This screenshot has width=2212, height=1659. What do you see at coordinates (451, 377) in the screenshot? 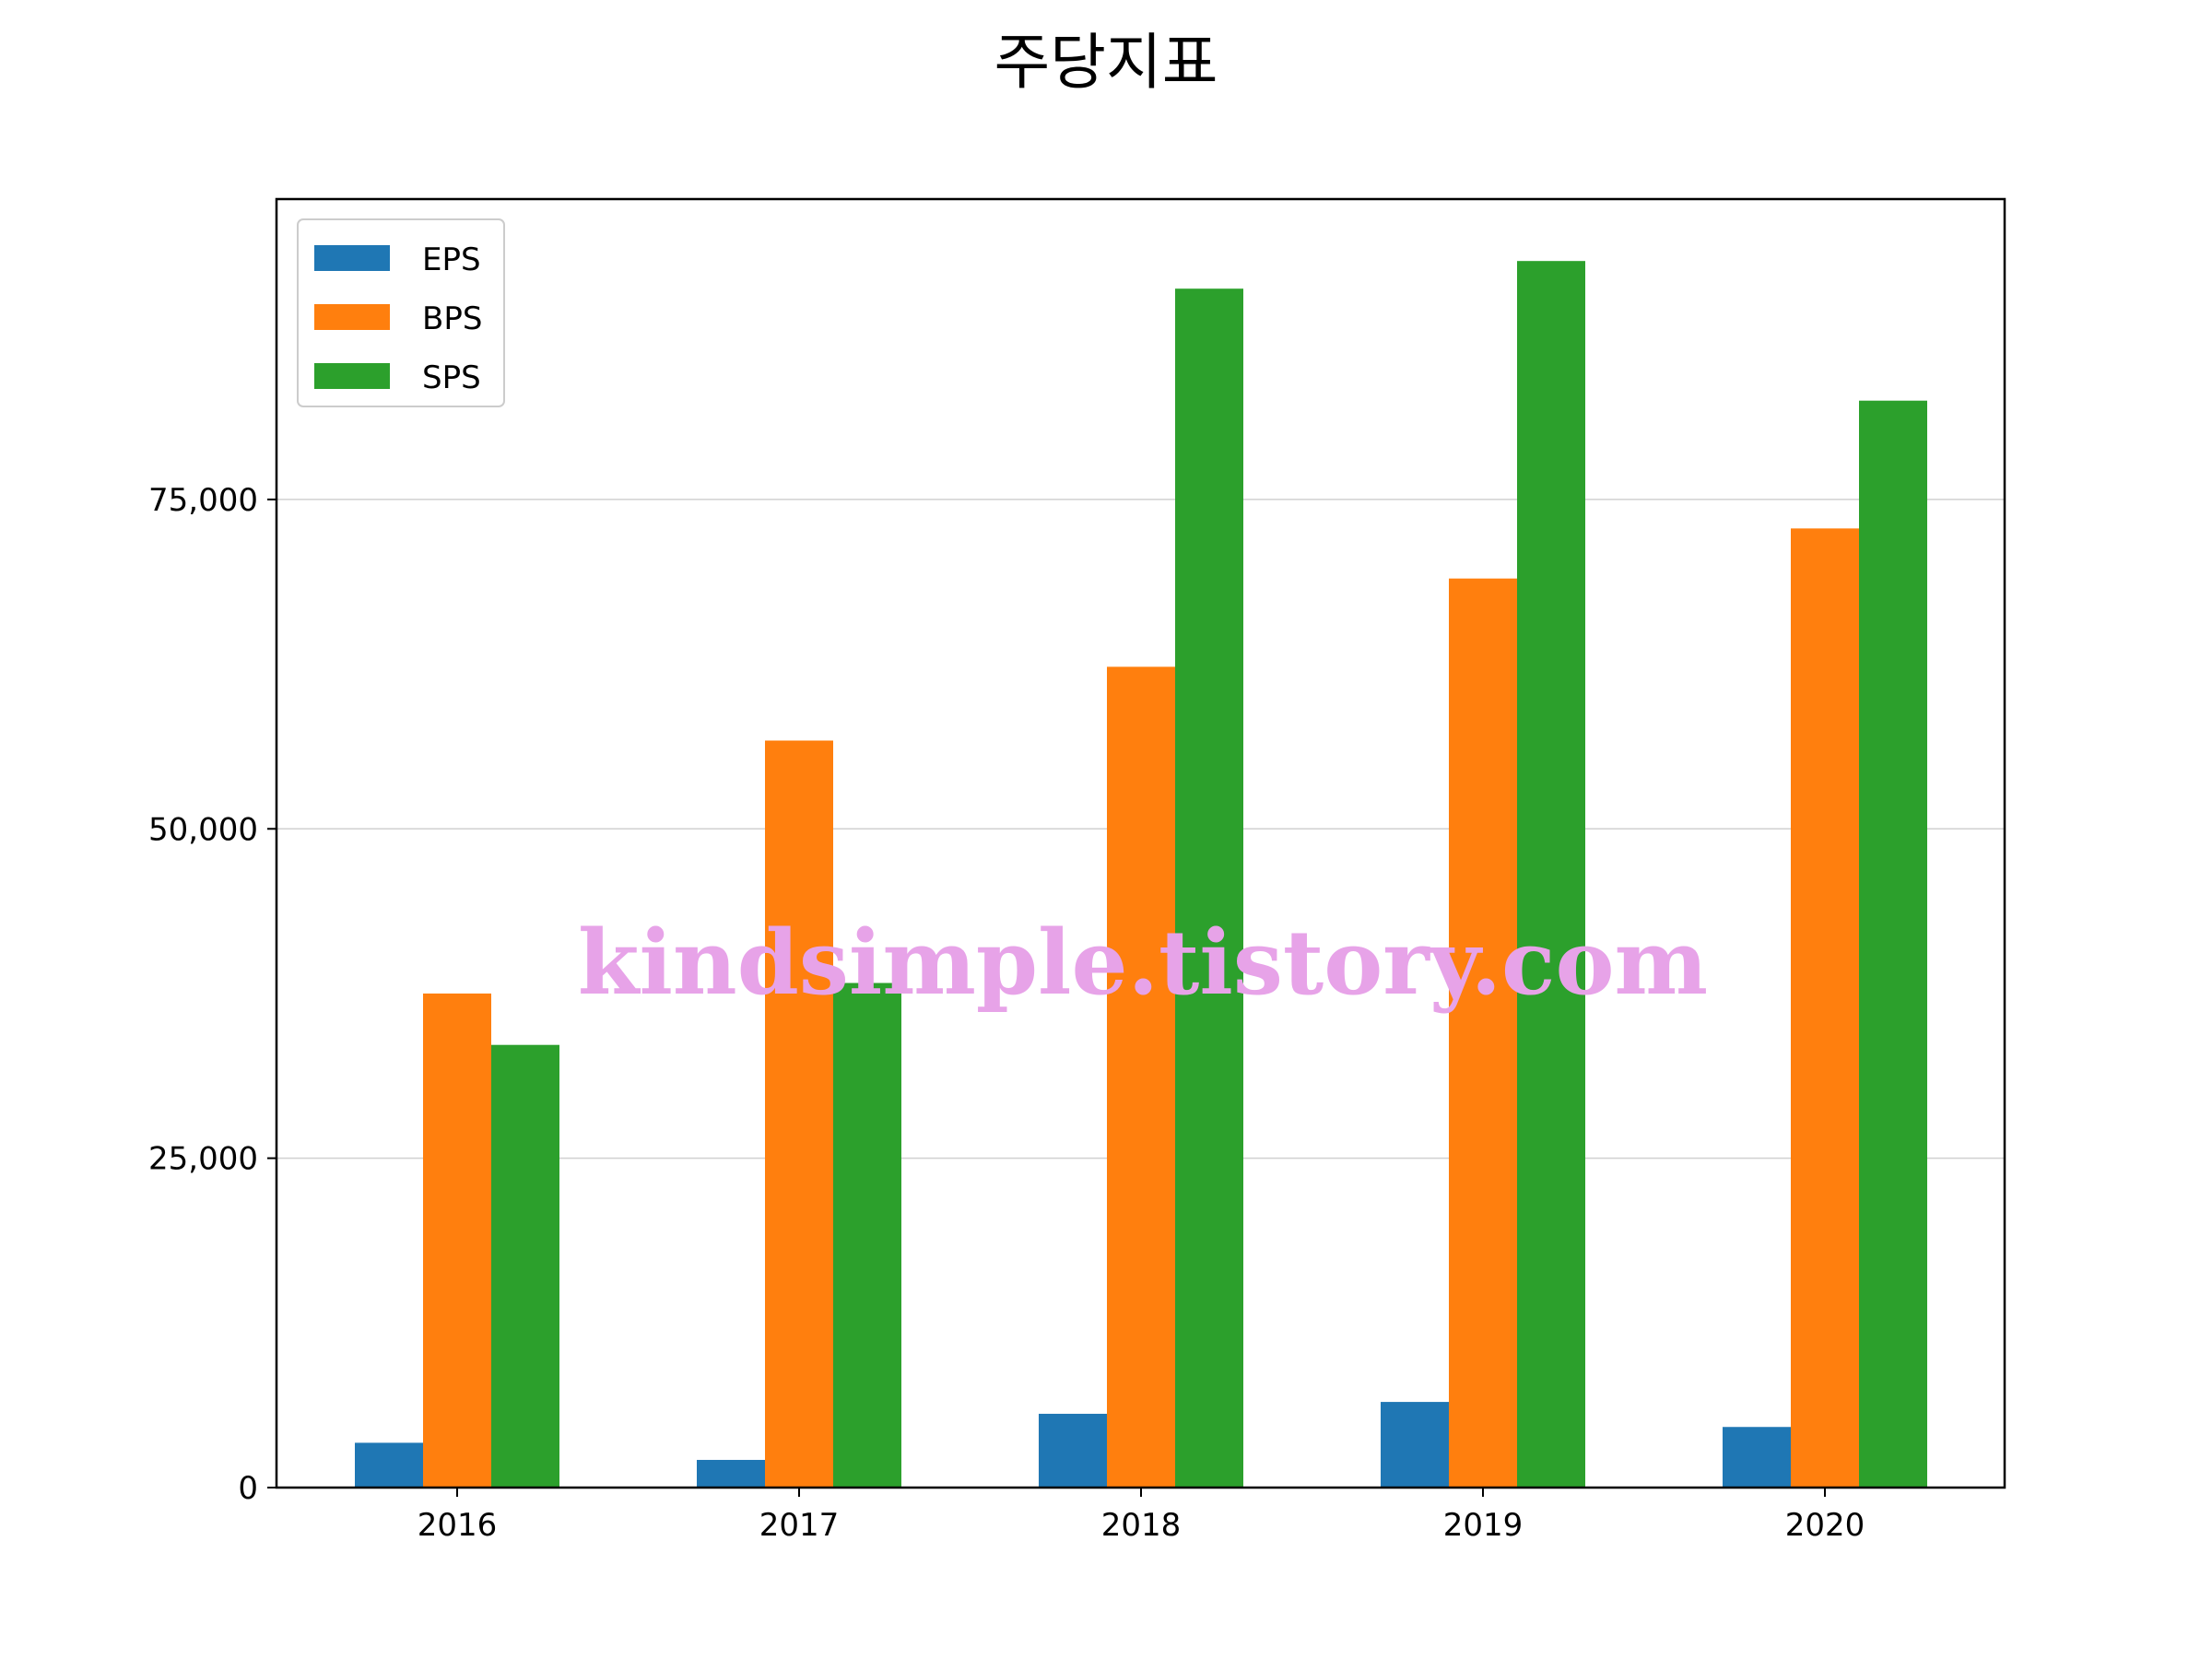
I see `legend-label: SPS` at bounding box center [451, 377].